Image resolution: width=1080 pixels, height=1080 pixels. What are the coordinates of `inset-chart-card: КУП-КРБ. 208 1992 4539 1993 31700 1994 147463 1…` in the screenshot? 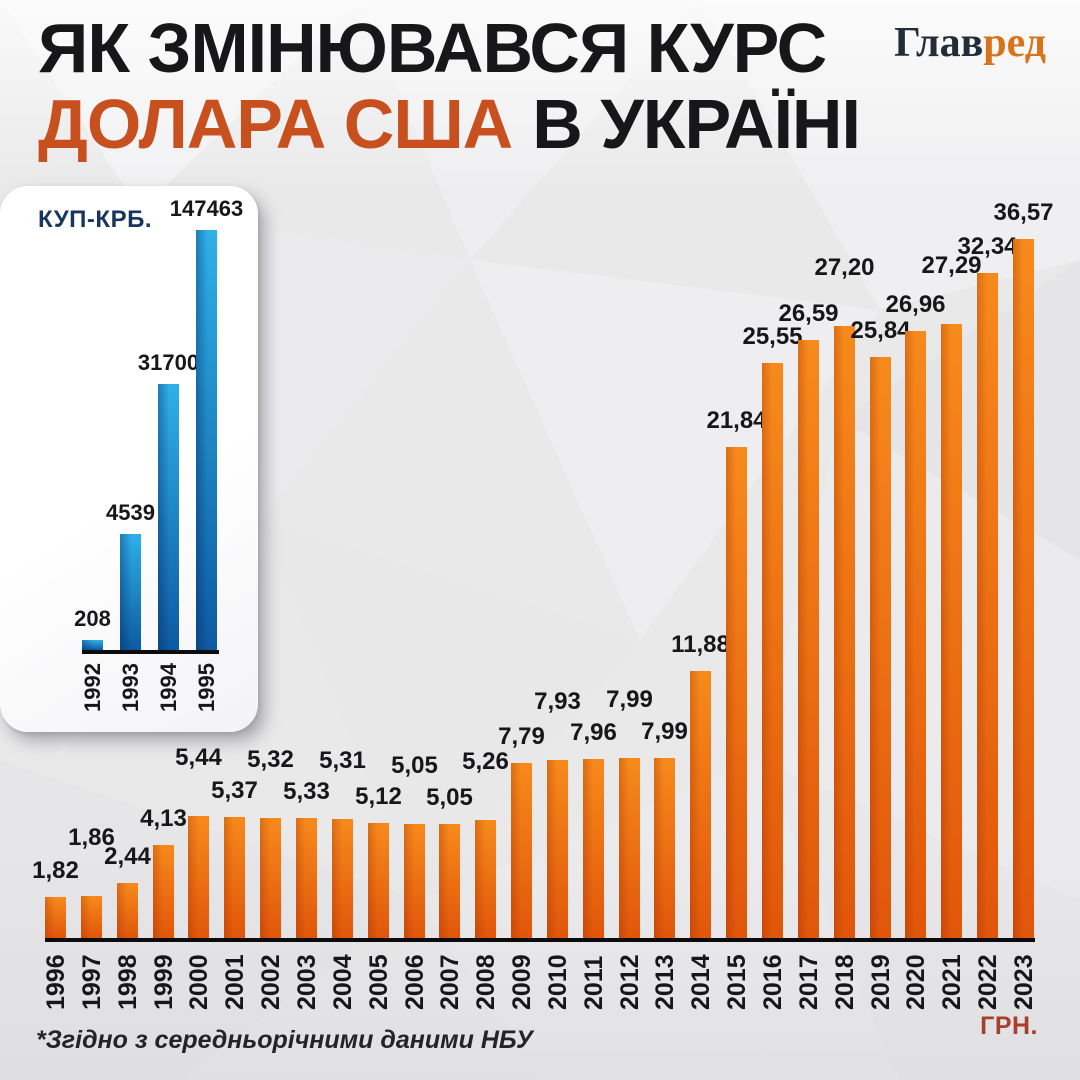 It's located at (129, 459).